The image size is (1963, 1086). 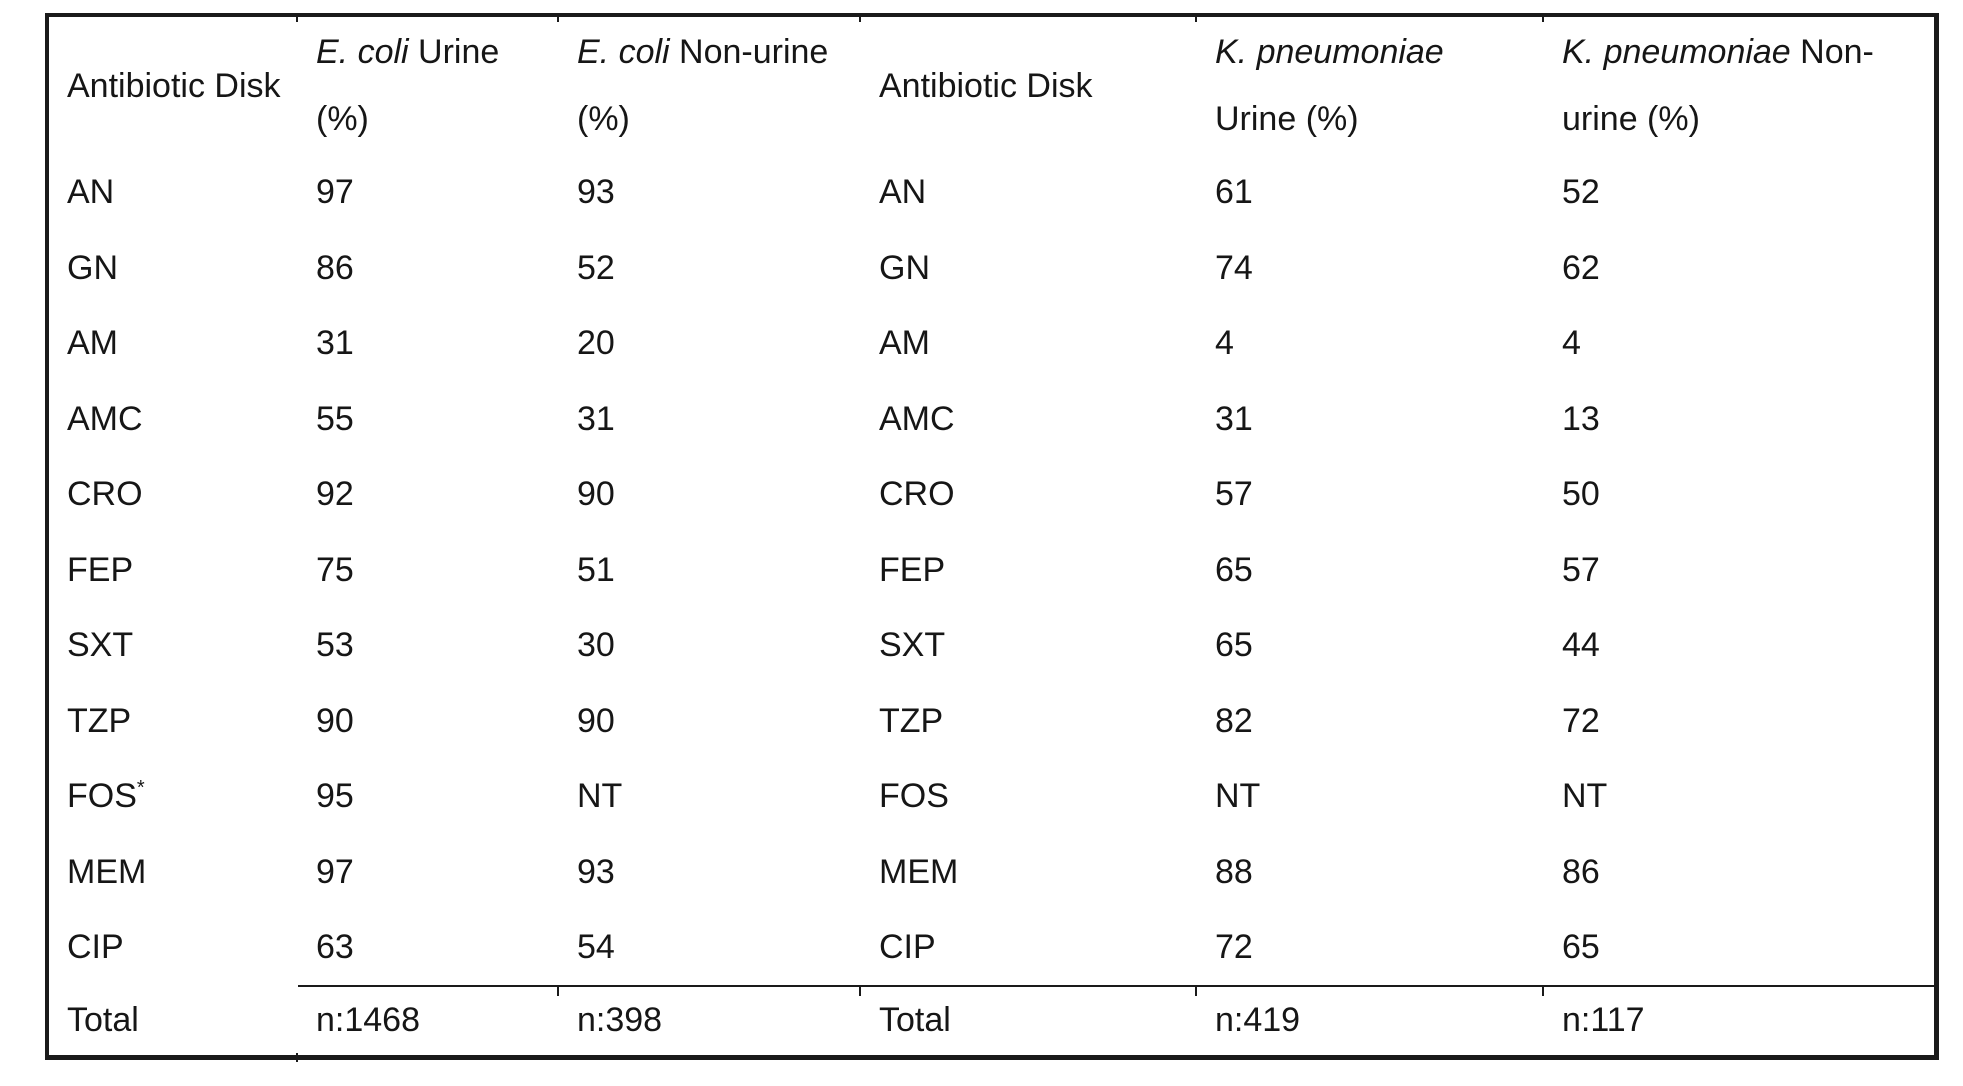 I want to click on header-line2: urine (%), so click(x=1631, y=119).